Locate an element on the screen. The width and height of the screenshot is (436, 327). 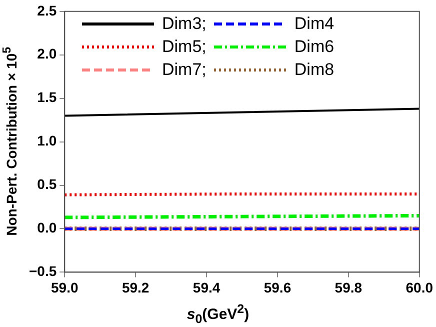
y-tick-label: 2.5 is located at coordinates (47, 10).